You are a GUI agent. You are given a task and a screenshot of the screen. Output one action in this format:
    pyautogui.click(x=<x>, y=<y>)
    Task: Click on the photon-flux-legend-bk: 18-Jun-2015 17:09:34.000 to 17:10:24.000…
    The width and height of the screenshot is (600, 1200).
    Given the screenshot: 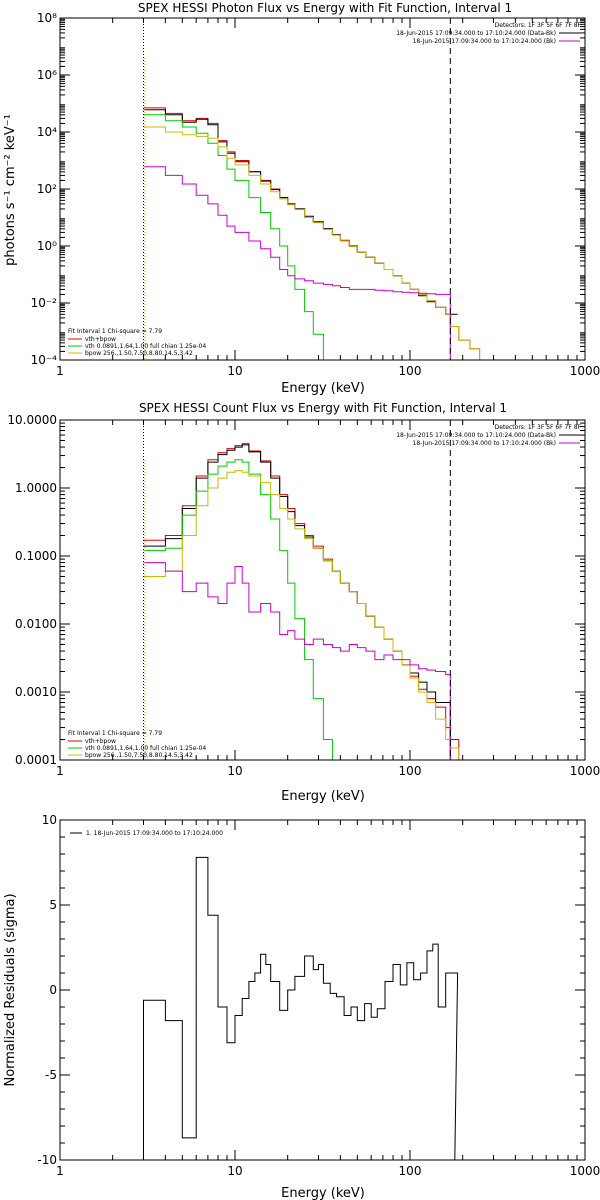 What is the action you would take?
    pyautogui.click(x=484, y=41)
    